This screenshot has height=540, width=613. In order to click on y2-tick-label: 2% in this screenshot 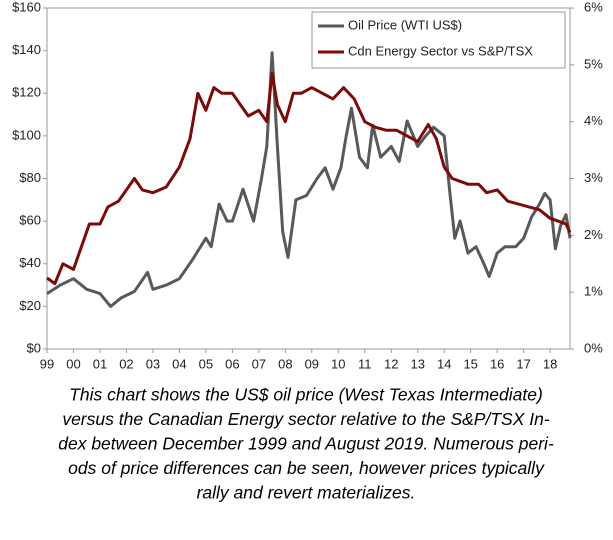, I will do `click(593, 234)`.